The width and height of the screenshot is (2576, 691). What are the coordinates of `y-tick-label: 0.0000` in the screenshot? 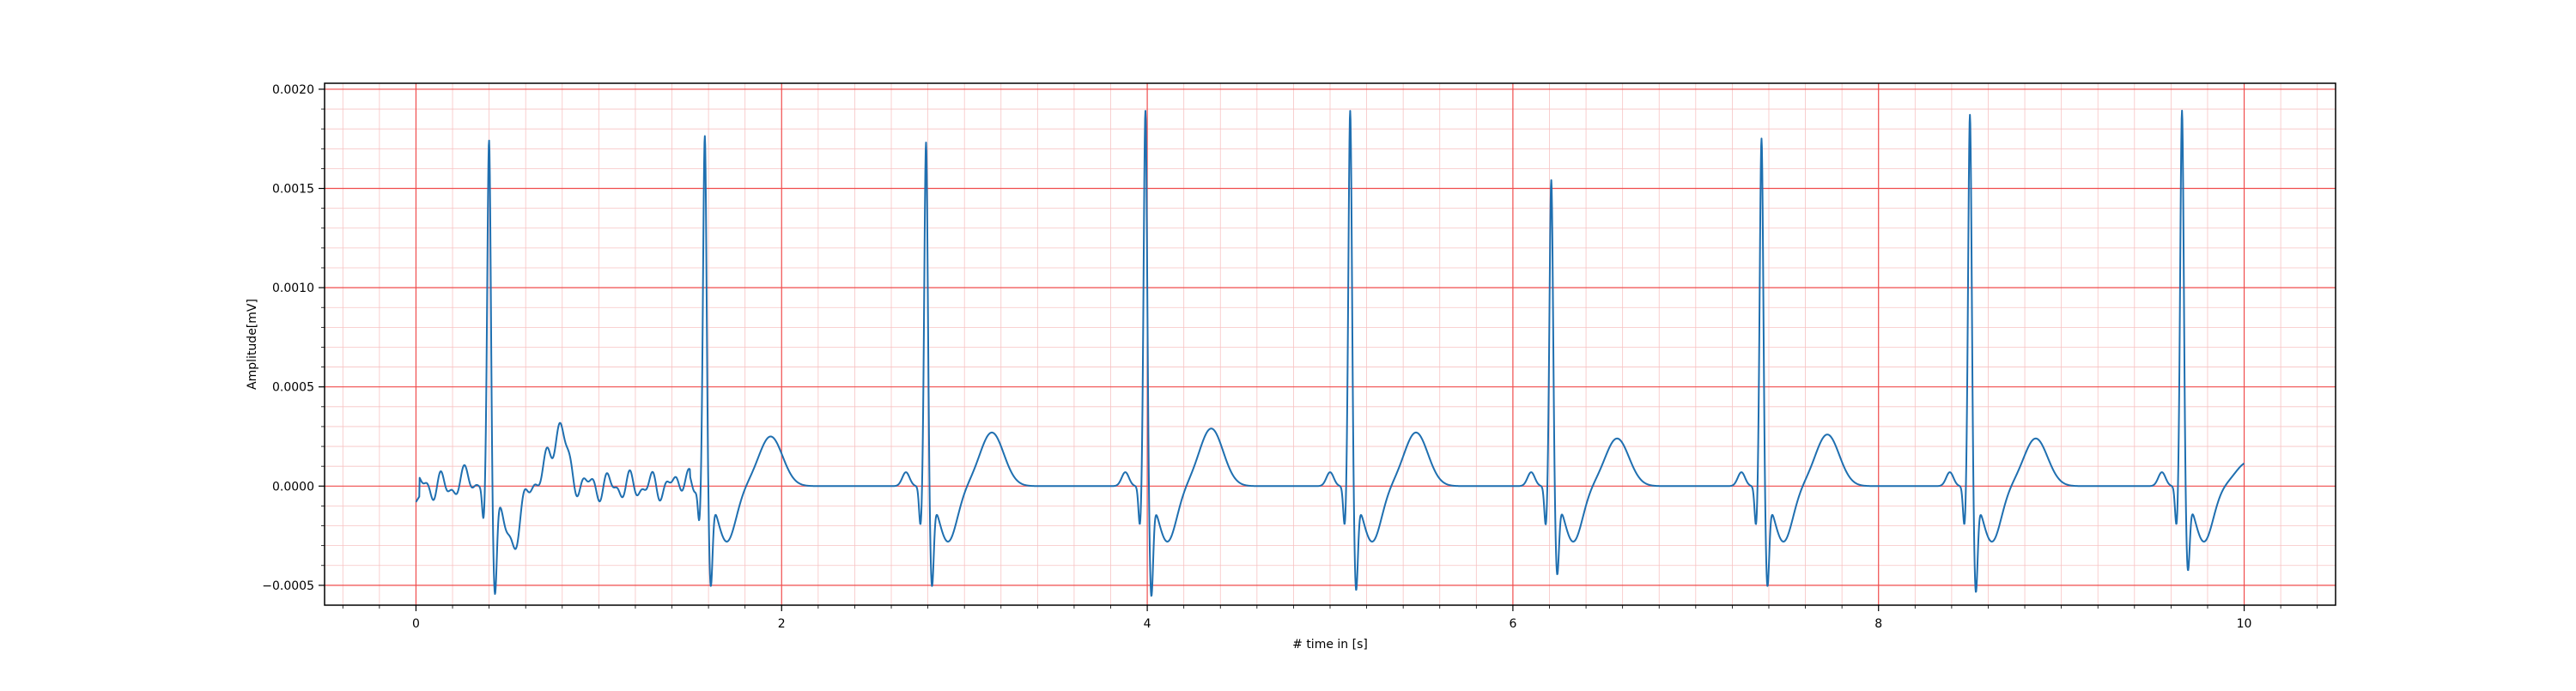 It's located at (293, 487).